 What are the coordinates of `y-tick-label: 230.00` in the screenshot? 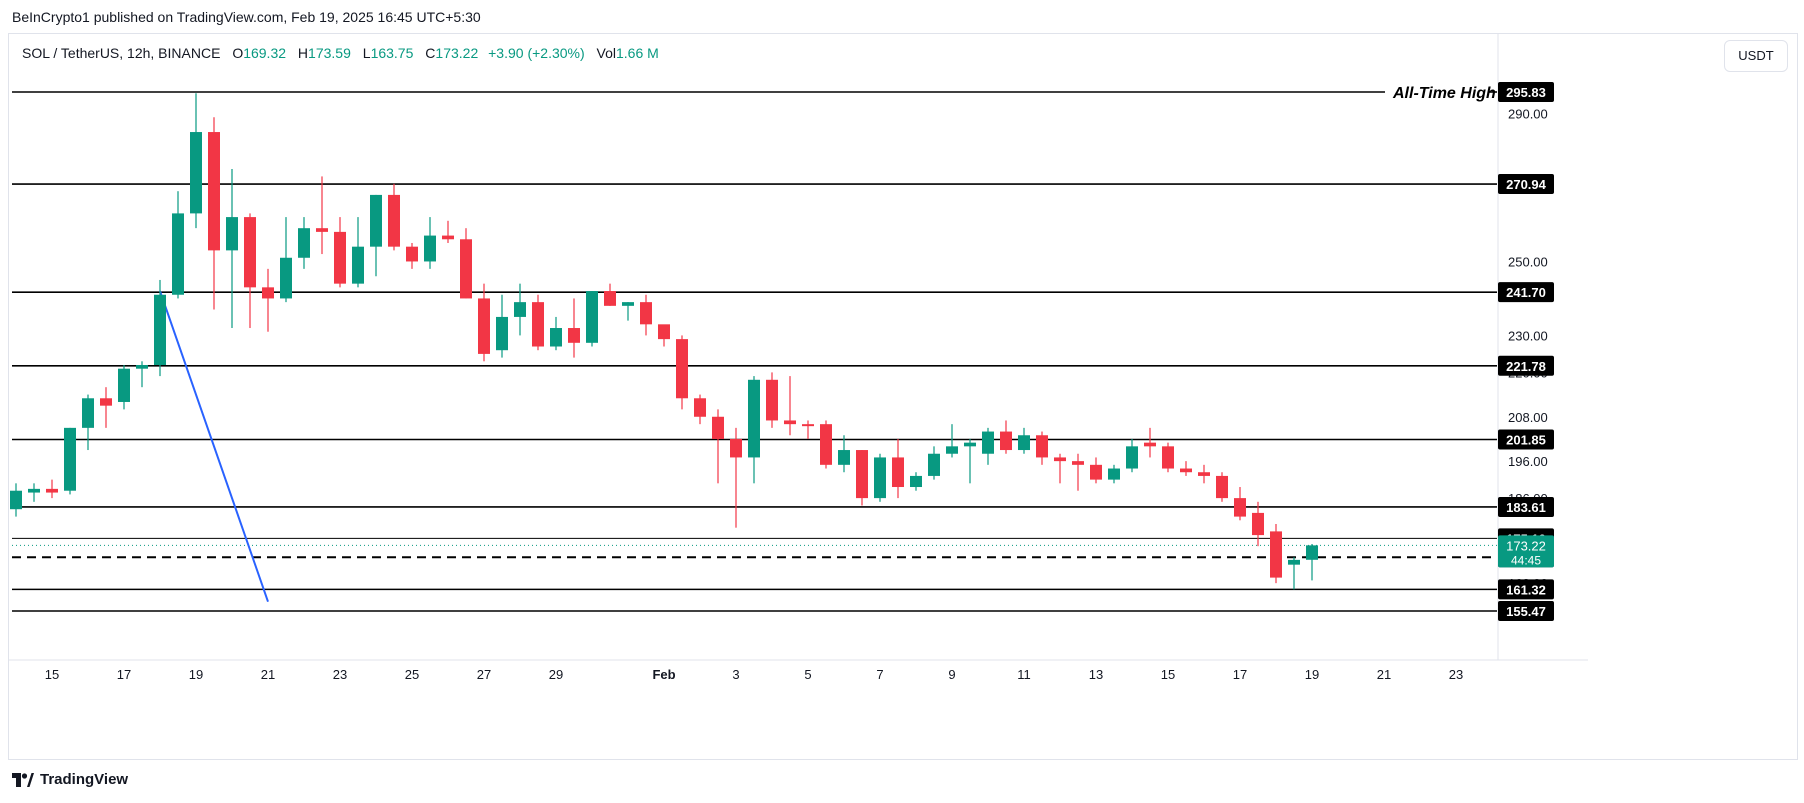 It's located at (1528, 335).